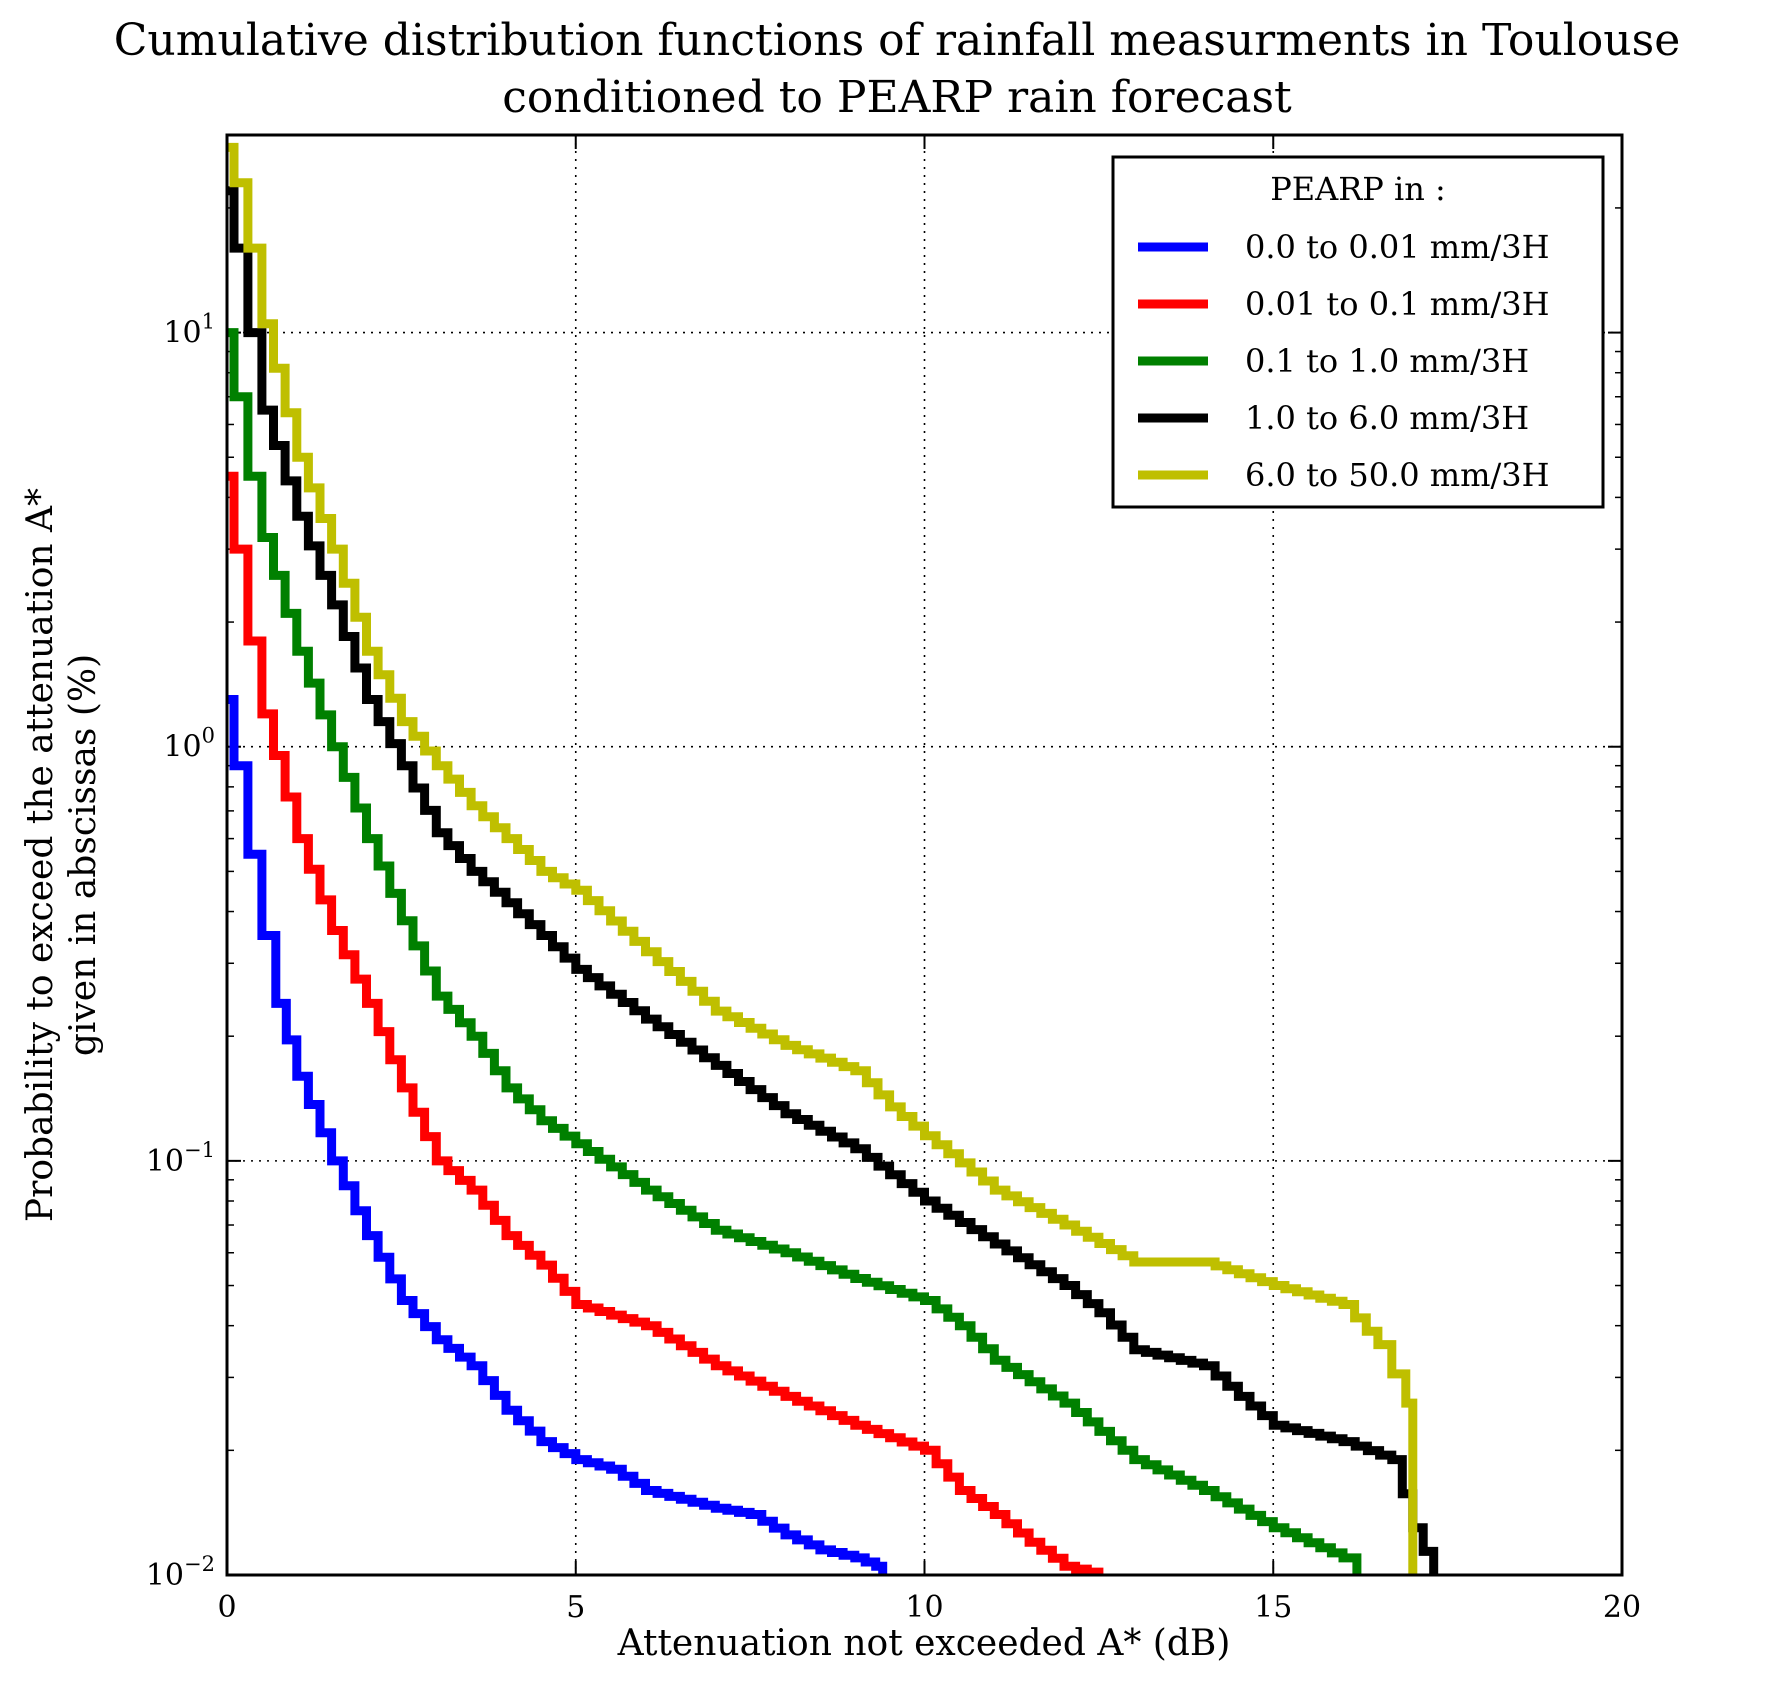 The image size is (1787, 1693). I want to click on chart-subtitle: conditioned to PEARP rain forecast, so click(897, 97).